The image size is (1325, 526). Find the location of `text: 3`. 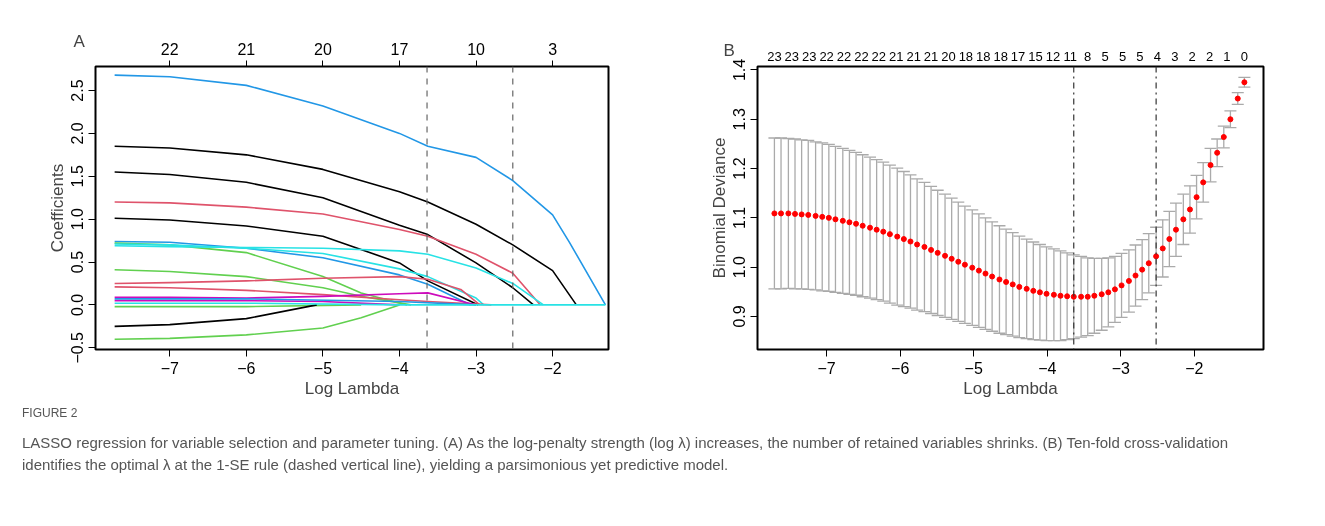

text: 3 is located at coordinates (1175, 56).